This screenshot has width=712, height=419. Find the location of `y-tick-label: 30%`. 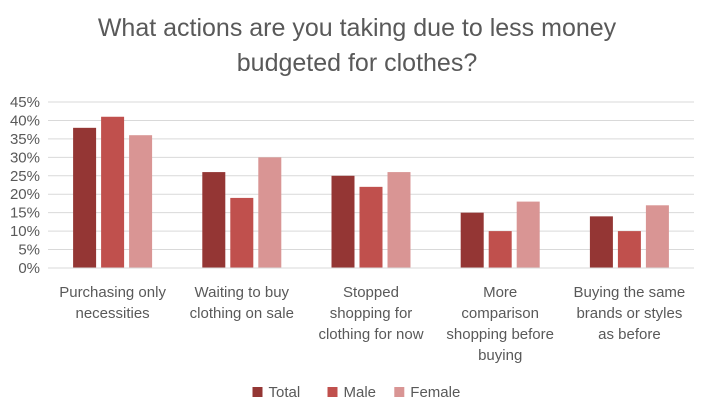

y-tick-label: 30% is located at coordinates (25, 157).